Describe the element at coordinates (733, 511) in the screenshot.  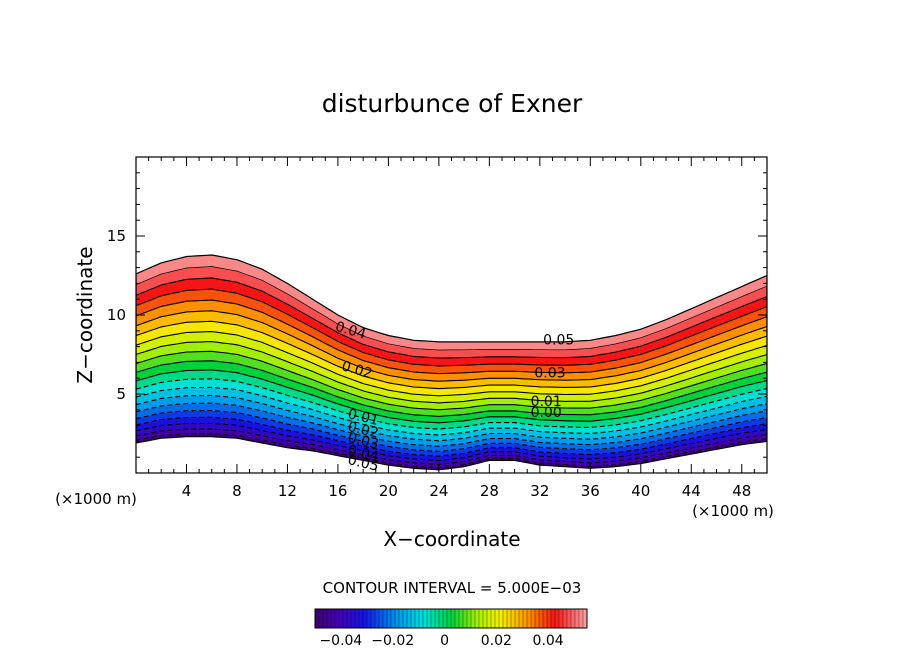
I see `x-unit-right: (×1000 m)` at that location.